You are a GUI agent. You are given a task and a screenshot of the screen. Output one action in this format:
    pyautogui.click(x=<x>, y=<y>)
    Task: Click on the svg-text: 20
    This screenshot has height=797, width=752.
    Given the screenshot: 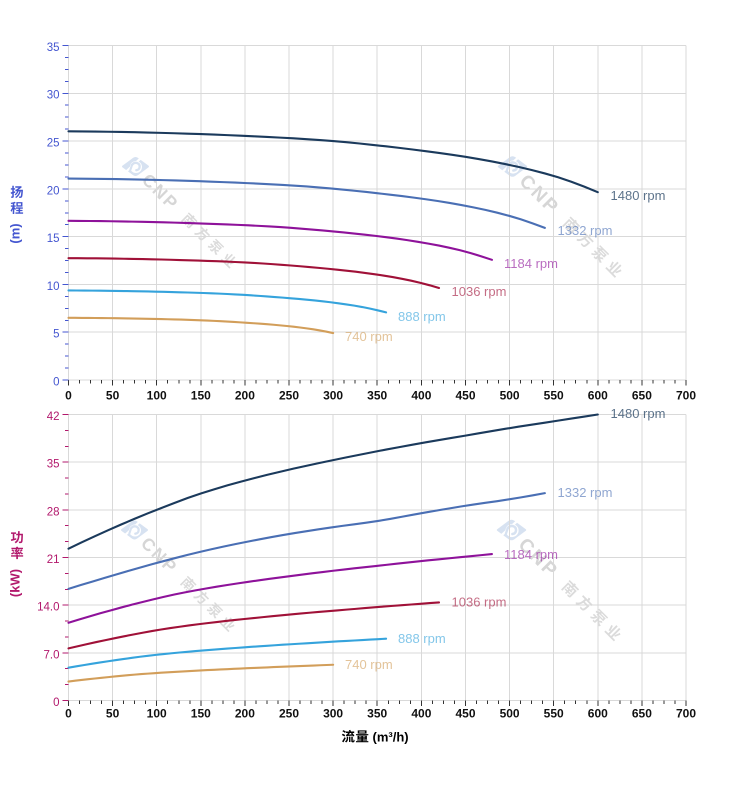 What is the action you would take?
    pyautogui.click(x=53, y=191)
    